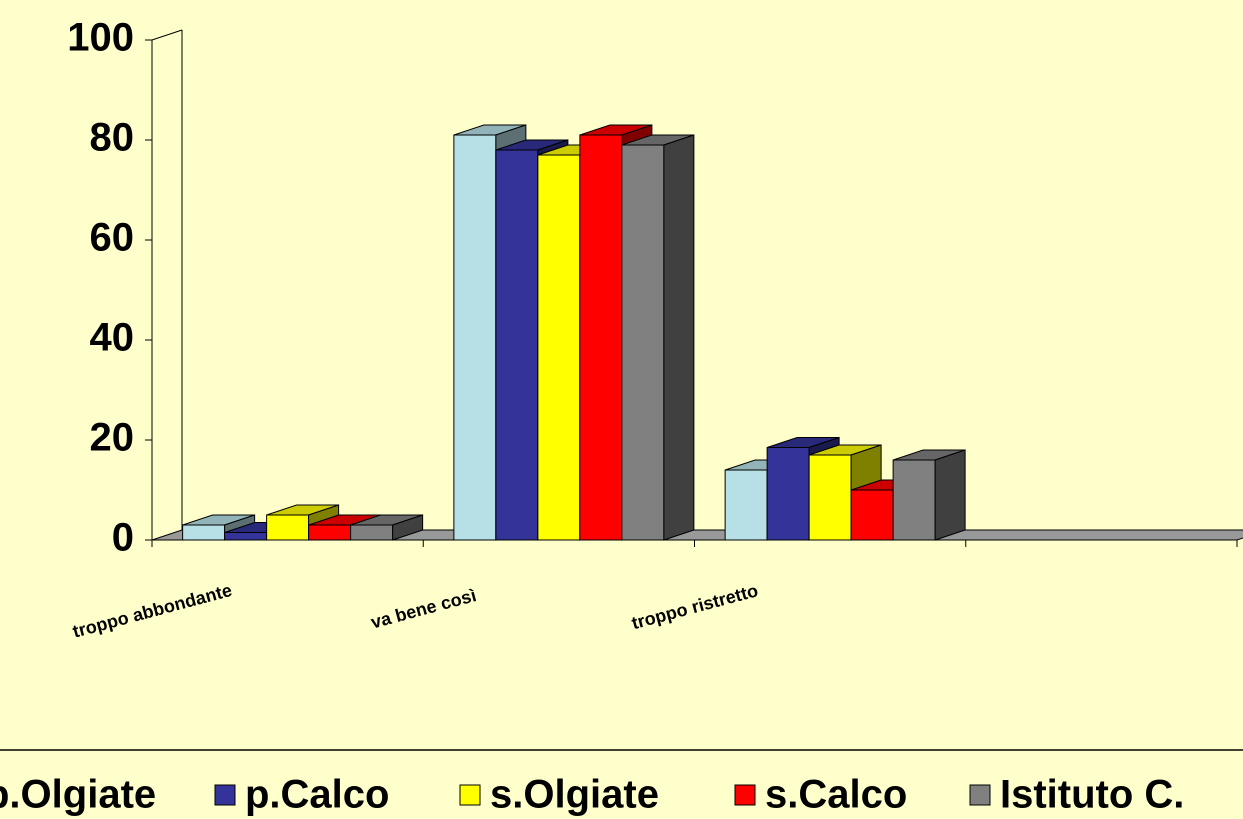 The width and height of the screenshot is (1243, 819). What do you see at coordinates (424, 608) in the screenshot?
I see `x-tick-label: va bene così` at bounding box center [424, 608].